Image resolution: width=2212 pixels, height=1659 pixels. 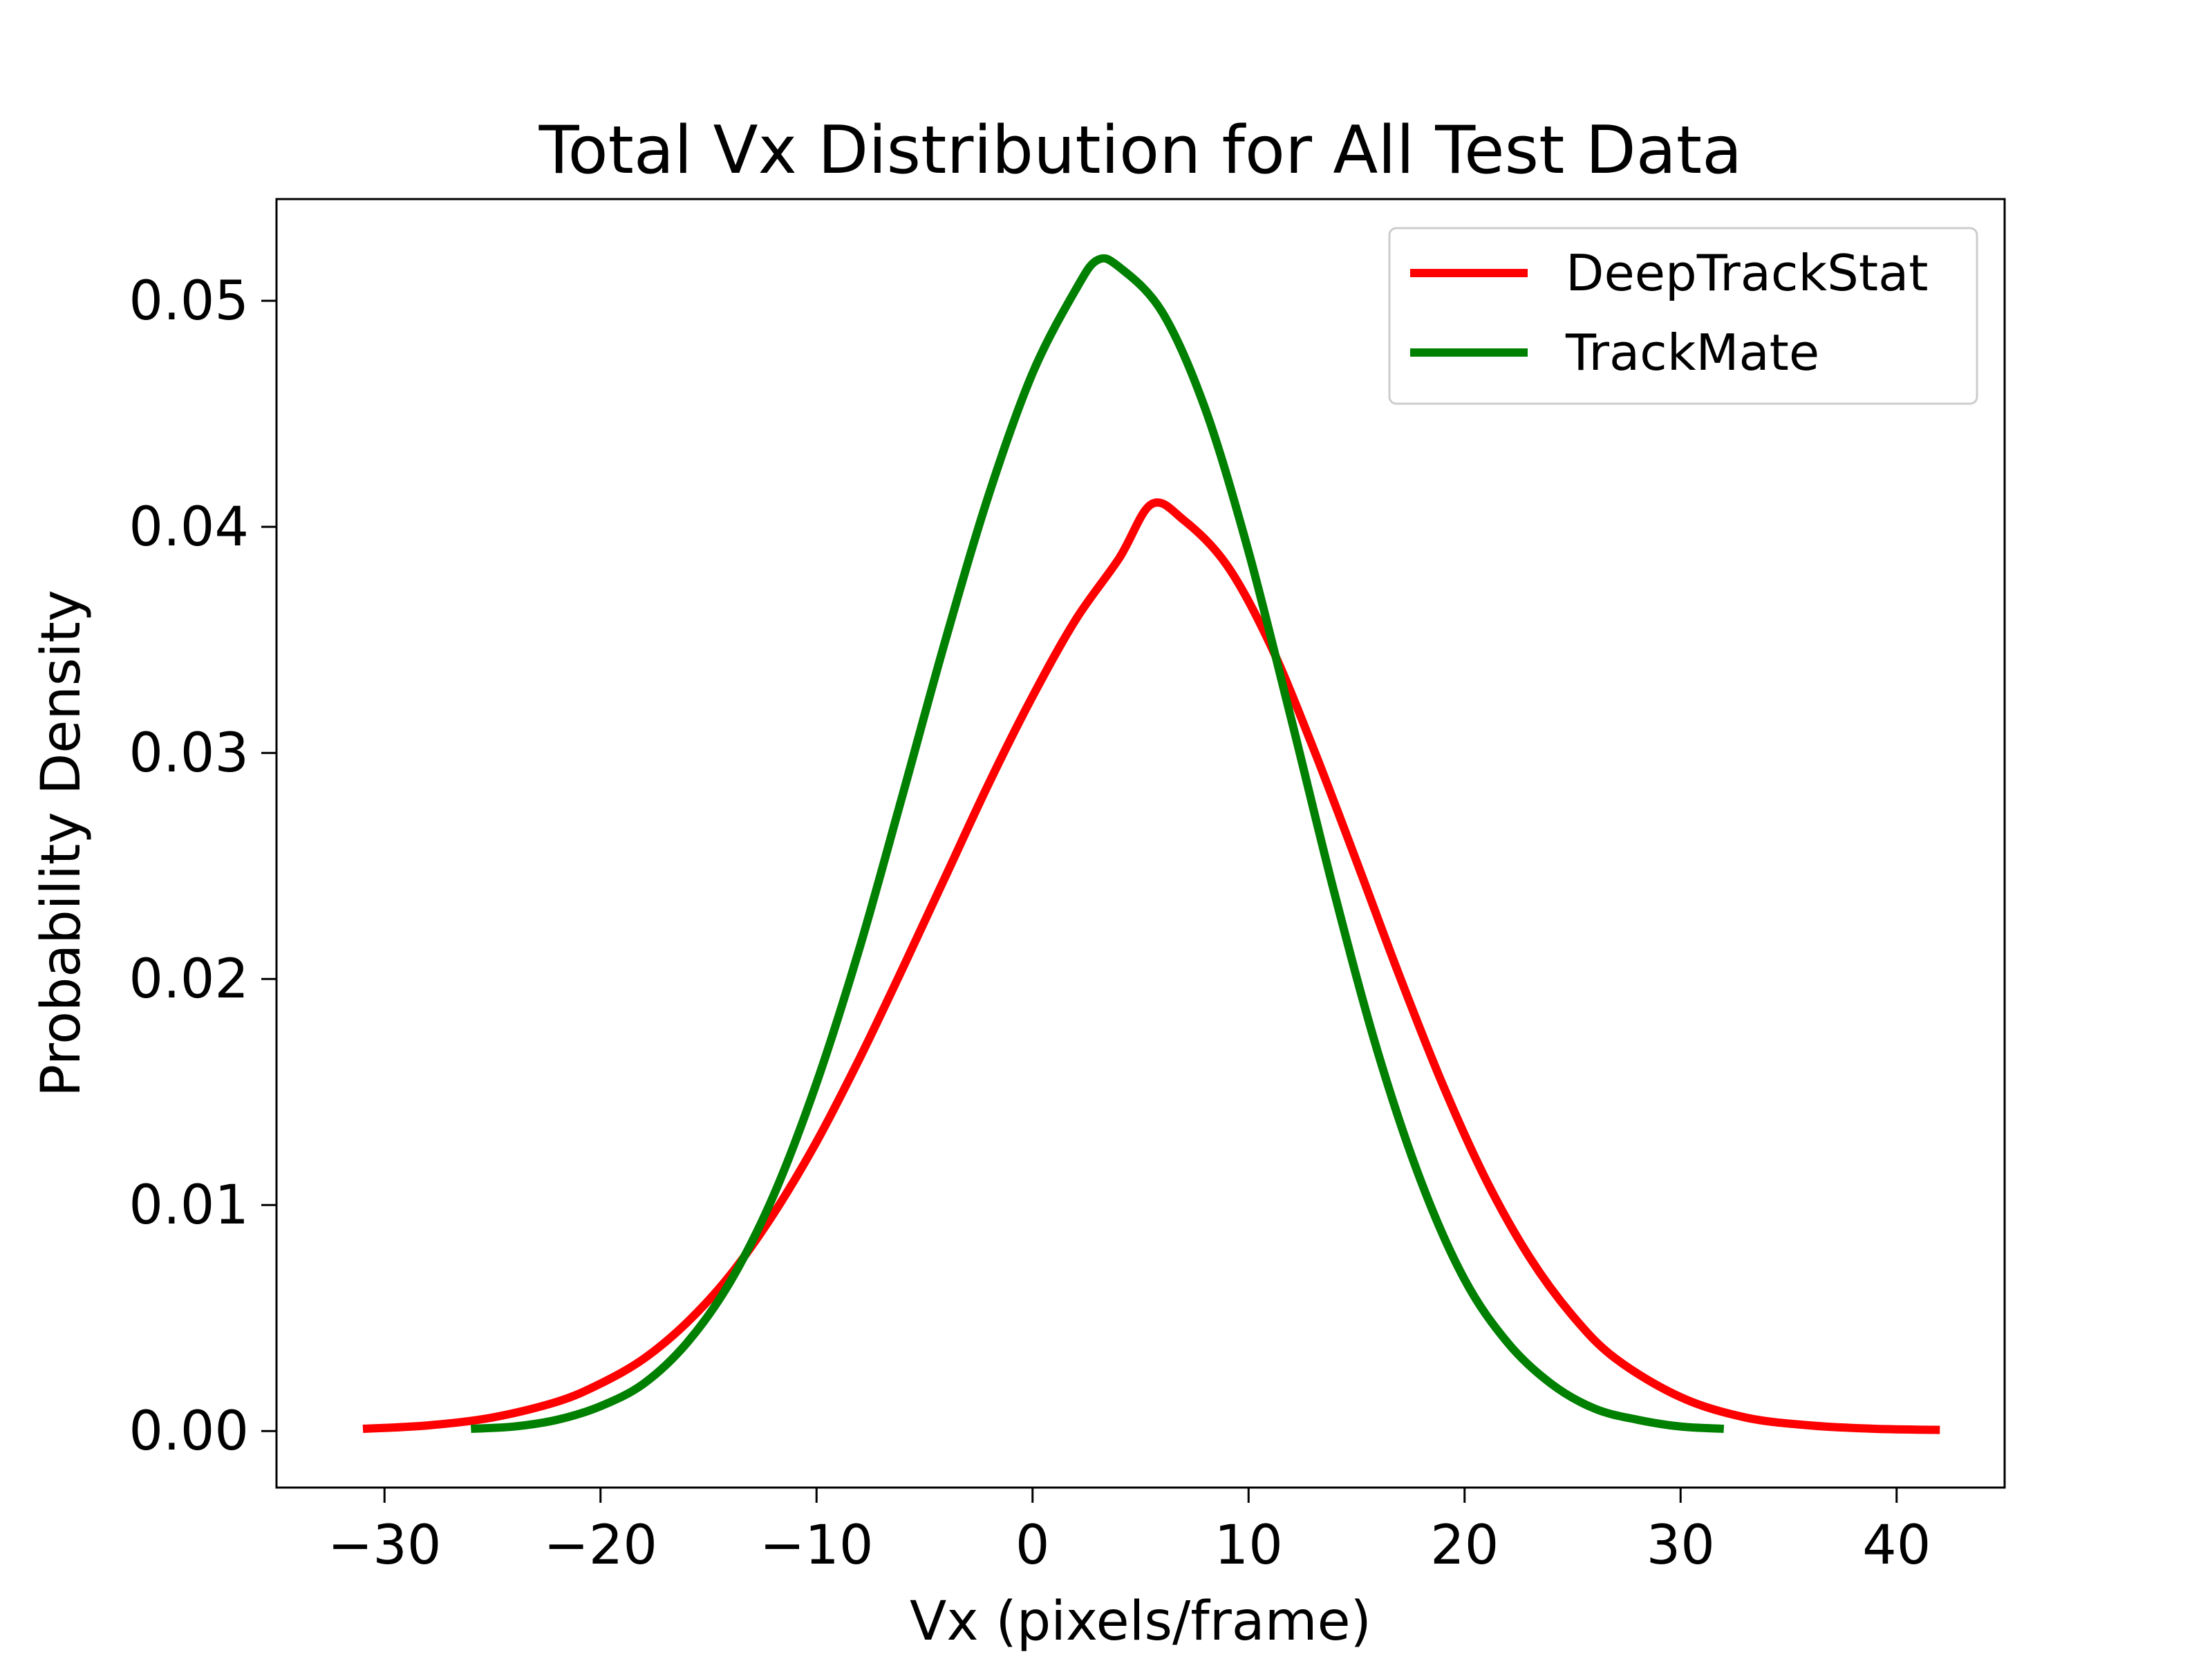 I want to click on legend-frame, so click(x=1683, y=316).